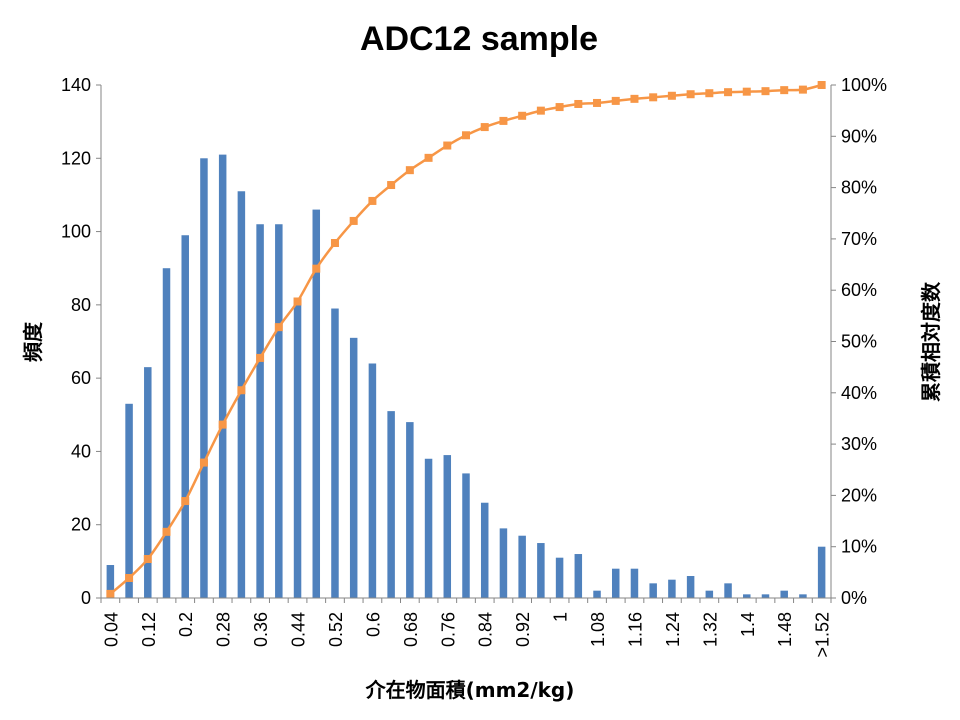  Describe the element at coordinates (299, 629) in the screenshot. I see `x-tick-label: 0.44` at that location.